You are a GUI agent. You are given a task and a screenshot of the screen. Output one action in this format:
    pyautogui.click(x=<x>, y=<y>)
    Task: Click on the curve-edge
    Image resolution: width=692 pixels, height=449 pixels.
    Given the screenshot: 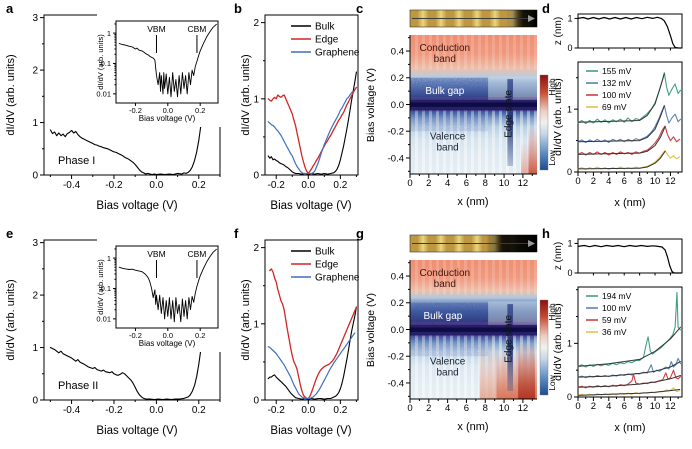 What is the action you would take?
    pyautogui.click(x=313, y=334)
    